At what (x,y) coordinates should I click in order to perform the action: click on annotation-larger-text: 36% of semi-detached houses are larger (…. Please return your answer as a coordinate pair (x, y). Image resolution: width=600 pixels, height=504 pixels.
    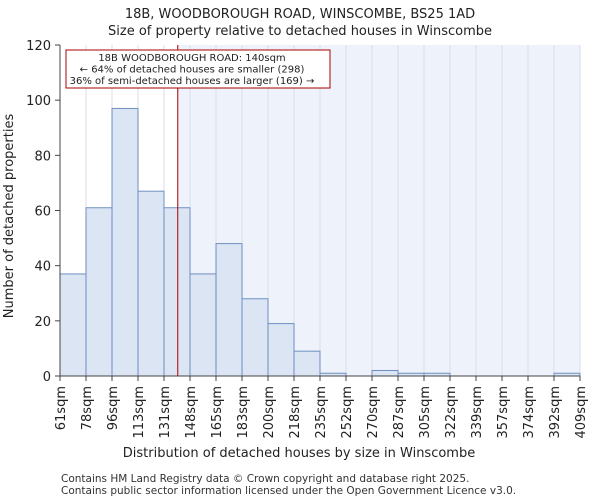
    Looking at the image, I should click on (192, 81).